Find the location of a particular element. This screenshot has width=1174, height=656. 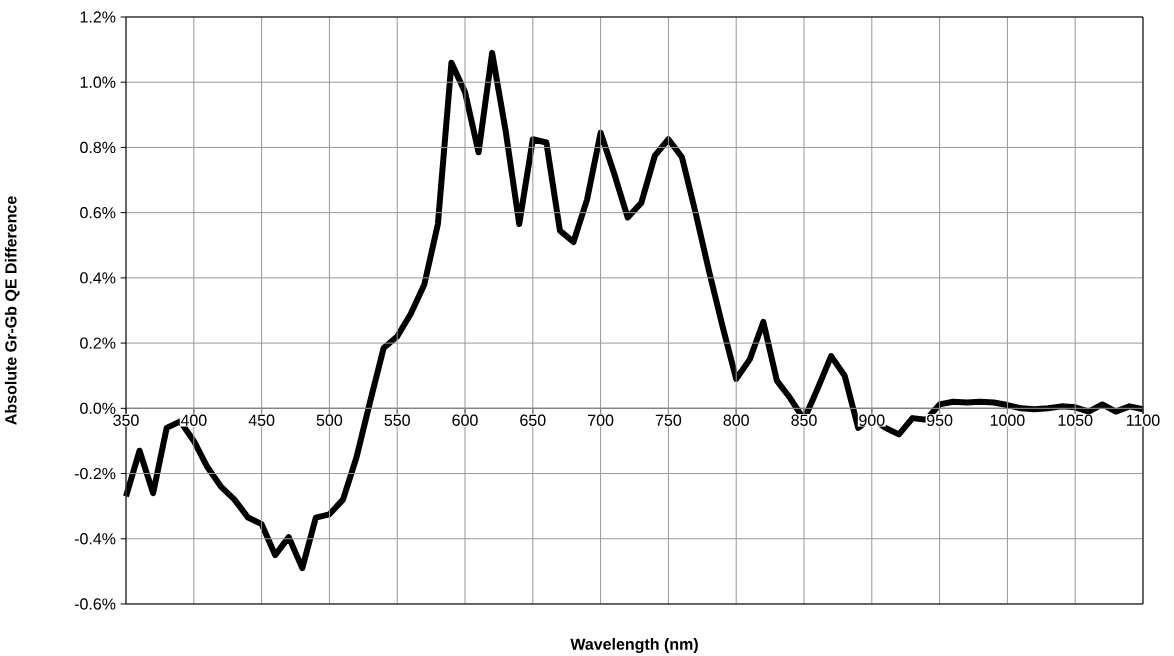

x-tick-label: 800 is located at coordinates (736, 420).